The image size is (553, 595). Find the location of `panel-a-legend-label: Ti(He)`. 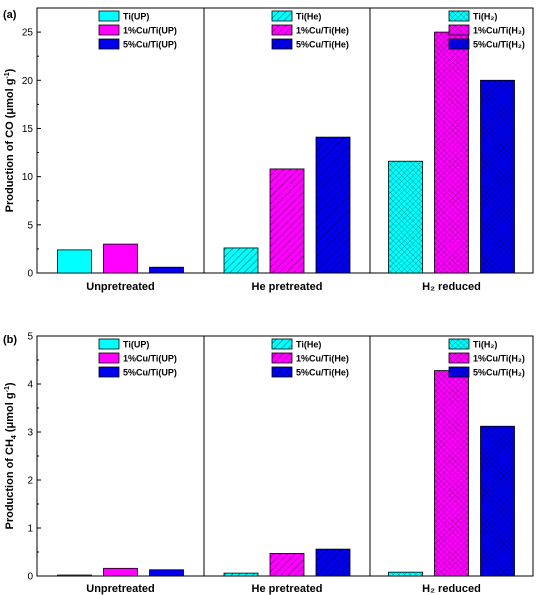

panel-a-legend-label: Ti(He) is located at coordinates (308, 17).